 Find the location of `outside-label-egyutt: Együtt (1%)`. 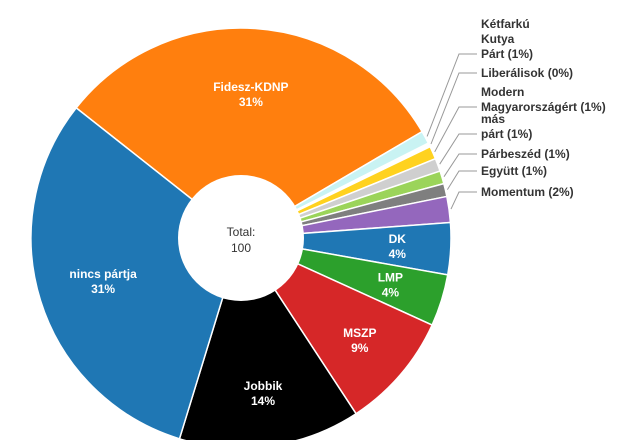

outside-label-egyutt: Együtt (1%) is located at coordinates (514, 171).